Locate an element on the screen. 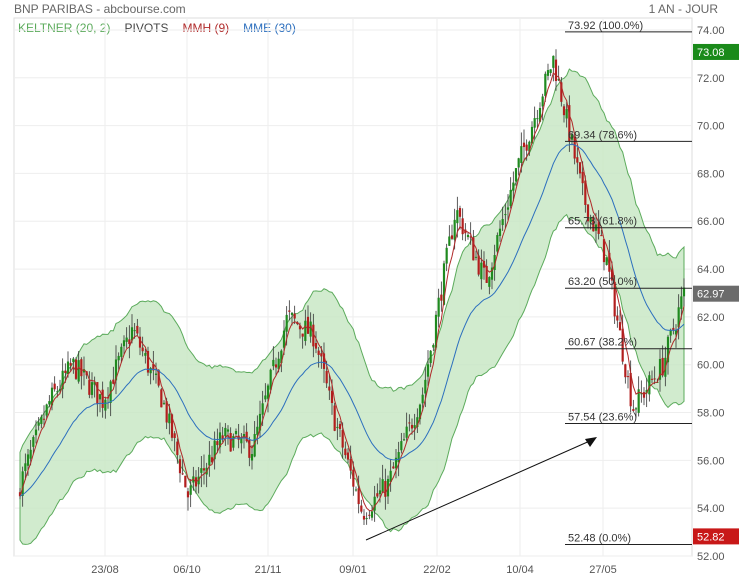 The width and height of the screenshot is (740, 580). y-tick-label: 56.00 is located at coordinates (711, 461).